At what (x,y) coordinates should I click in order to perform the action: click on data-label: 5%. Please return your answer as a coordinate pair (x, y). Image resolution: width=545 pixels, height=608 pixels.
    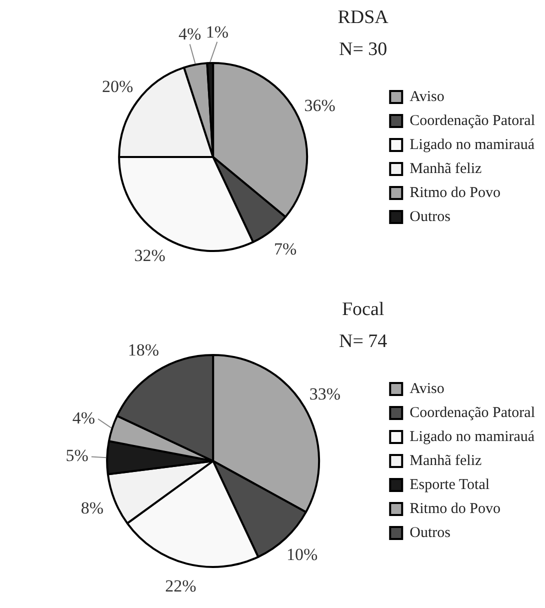
    Looking at the image, I should click on (77, 456).